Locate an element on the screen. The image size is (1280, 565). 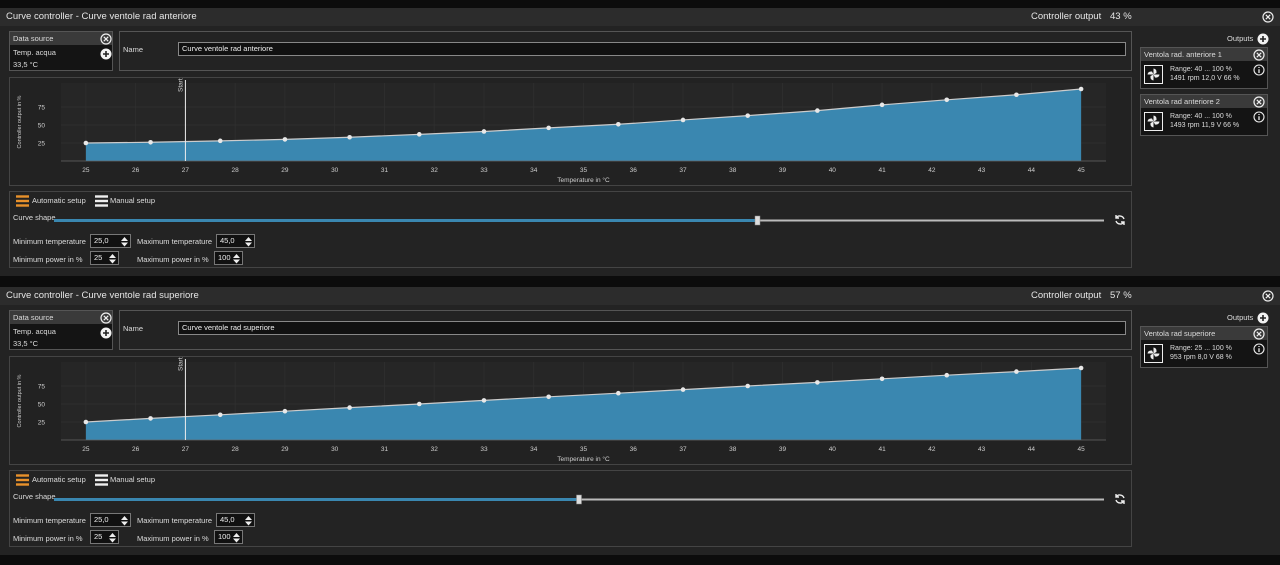
x-tick-label: 33 is located at coordinates (484, 449).